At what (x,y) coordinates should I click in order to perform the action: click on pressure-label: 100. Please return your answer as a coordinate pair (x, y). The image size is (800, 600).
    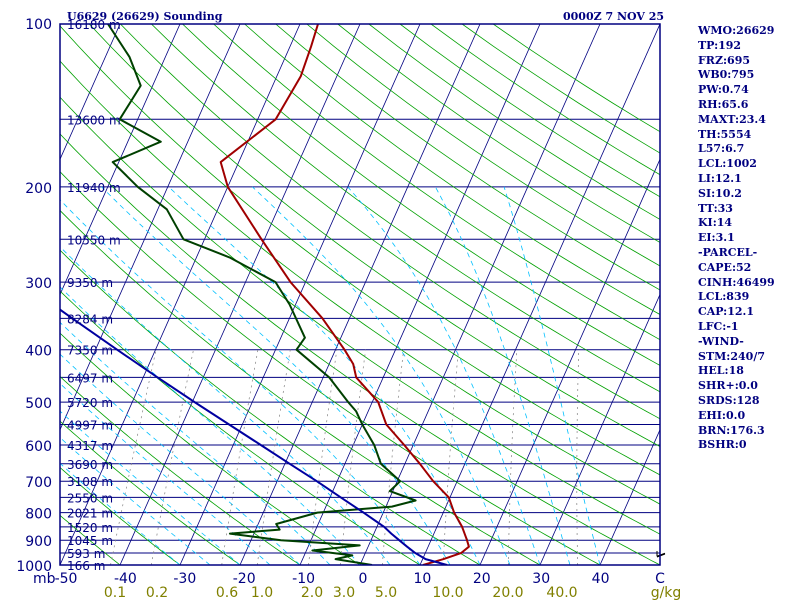
    Looking at the image, I should click on (38, 25).